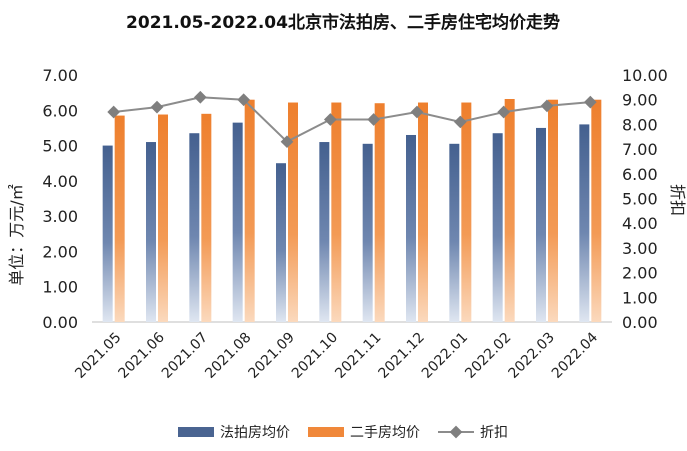 The width and height of the screenshot is (687, 451). Describe the element at coordinates (640, 174) in the screenshot. I see `y2-tick-label: 6.00` at that location.